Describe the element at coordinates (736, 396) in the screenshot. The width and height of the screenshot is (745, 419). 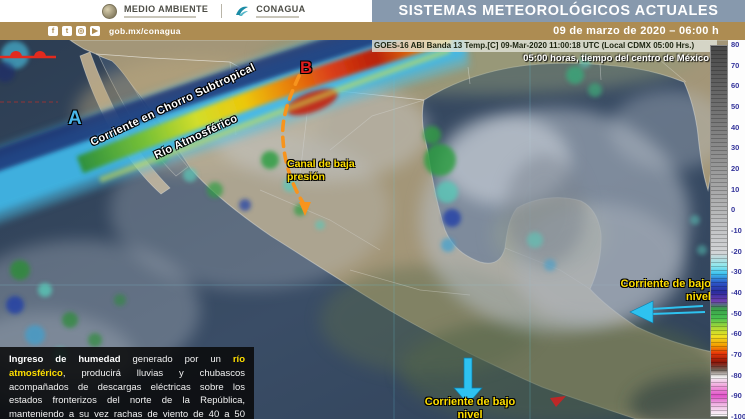
I see `scale-tick-label: -90` at that location.